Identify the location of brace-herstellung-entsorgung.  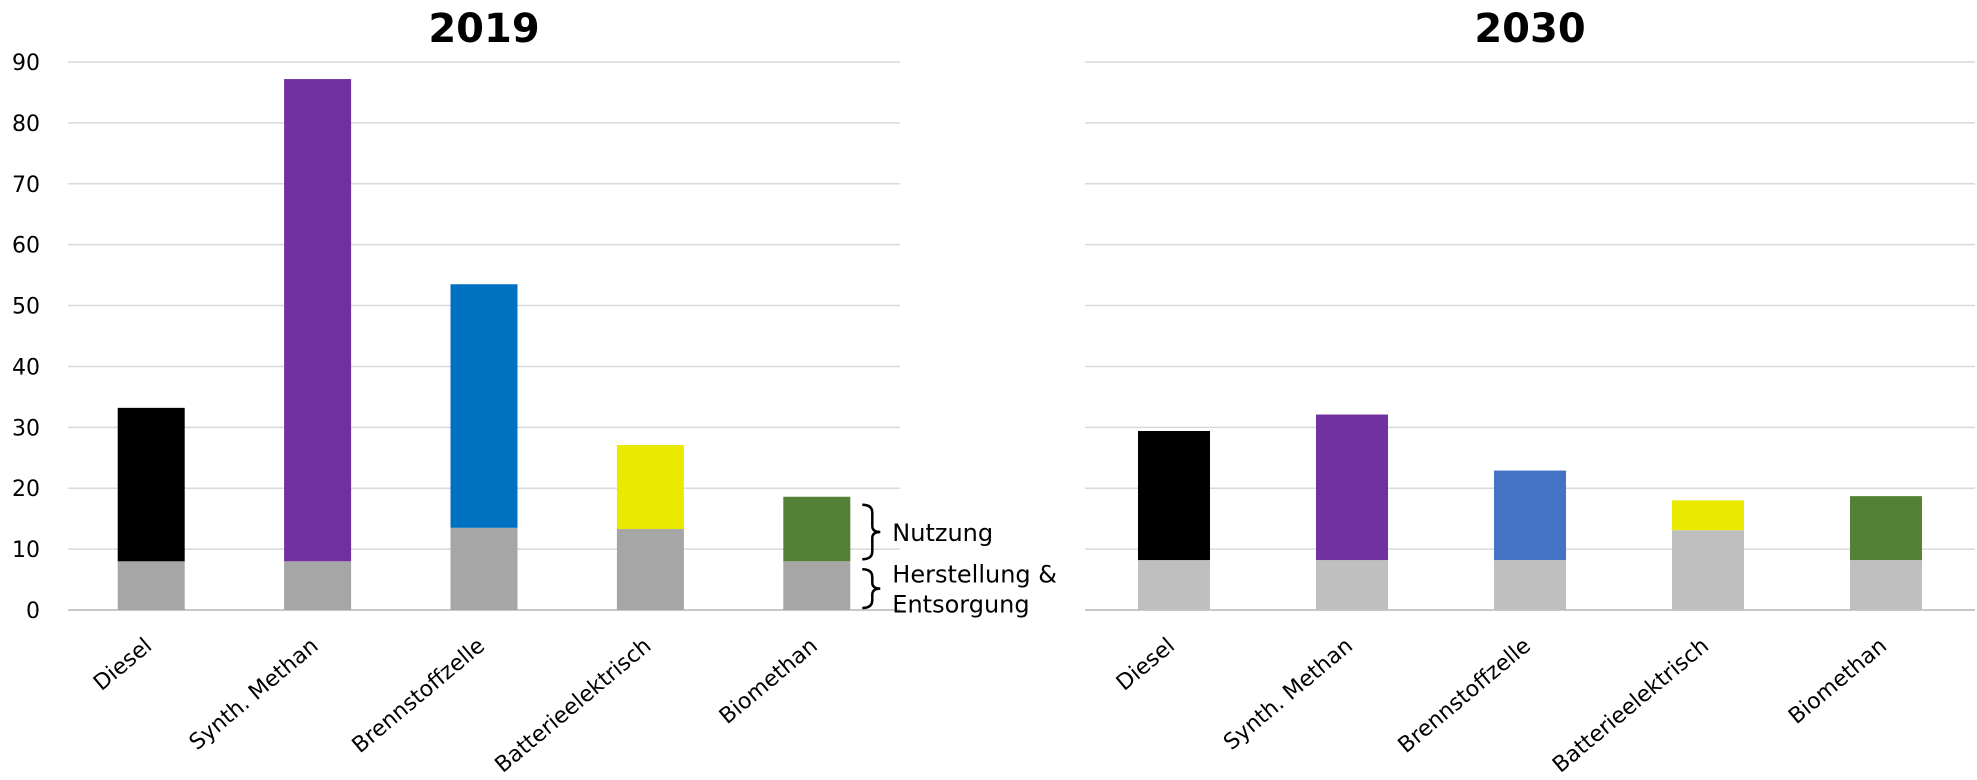
(871, 589).